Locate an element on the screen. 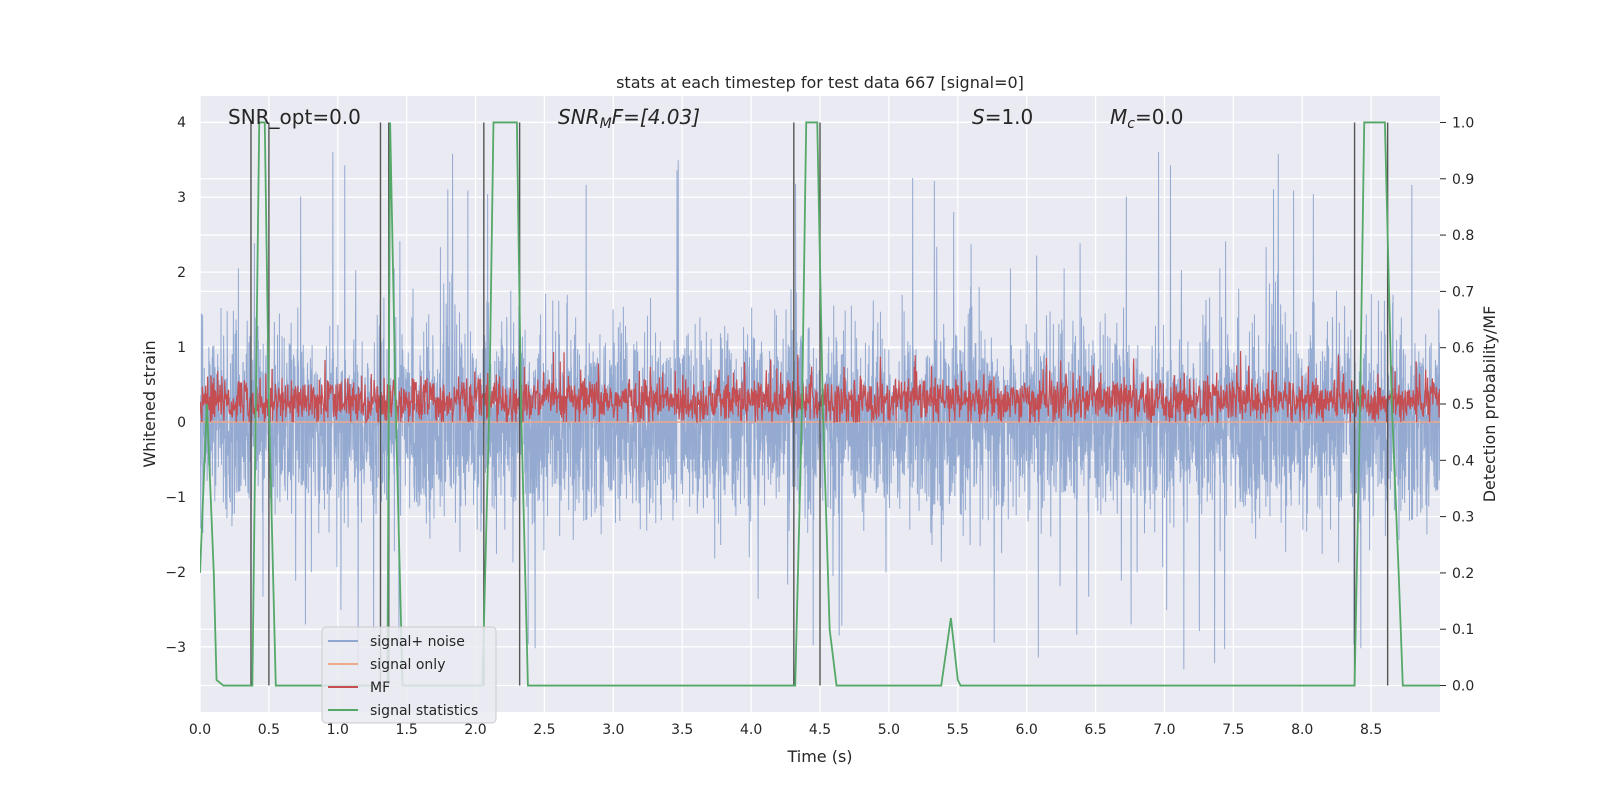  x-tick-label-7: 3.5 is located at coordinates (682, 730).